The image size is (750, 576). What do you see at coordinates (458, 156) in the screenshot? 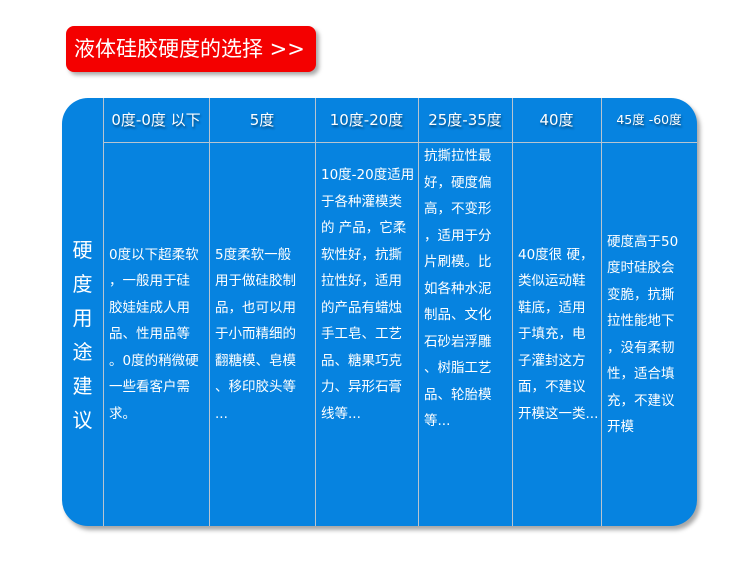
I see `cell-text-line: 抗撕拉性最` at bounding box center [458, 156].